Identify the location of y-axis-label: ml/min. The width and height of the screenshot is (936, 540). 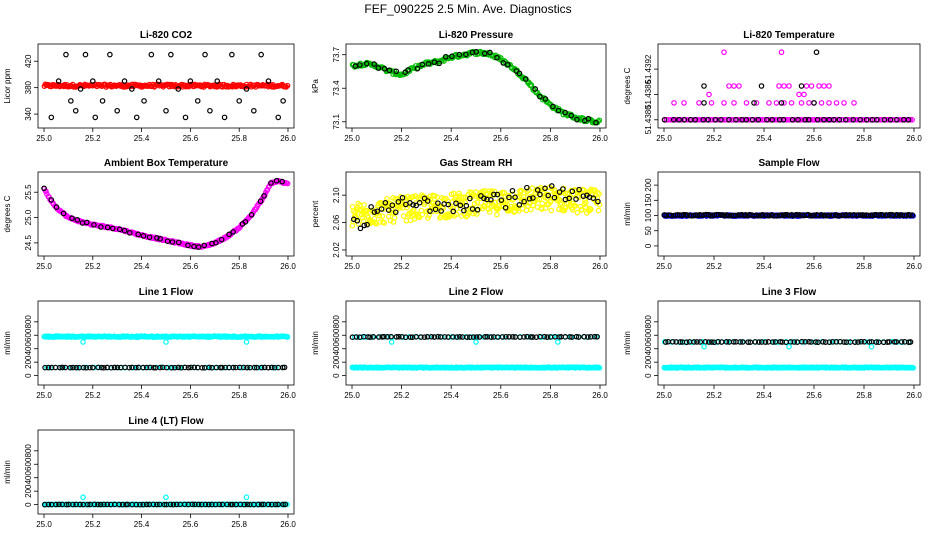
(7, 472).